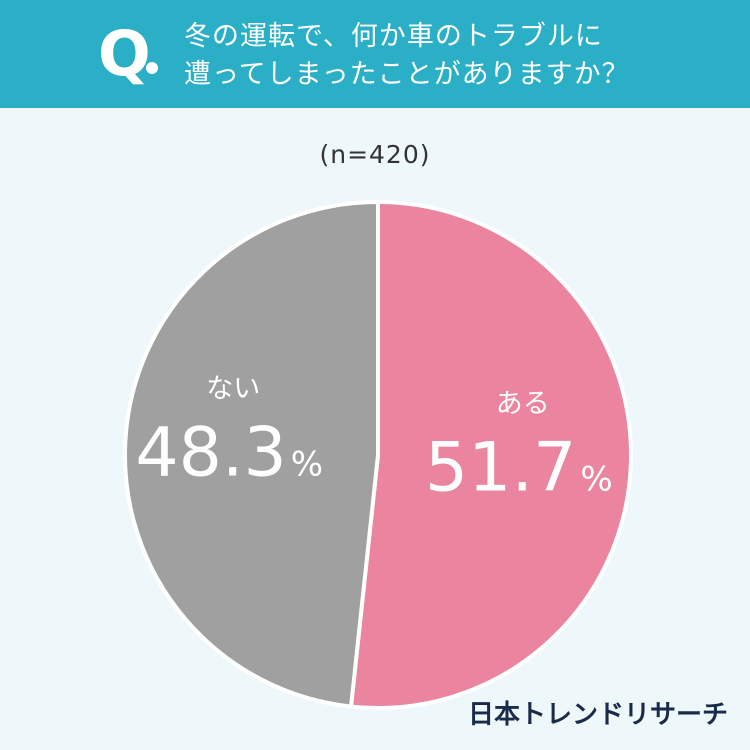 This screenshot has height=750, width=750. I want to click on brand-logo: 日本トレンドリサーチ, so click(597, 715).